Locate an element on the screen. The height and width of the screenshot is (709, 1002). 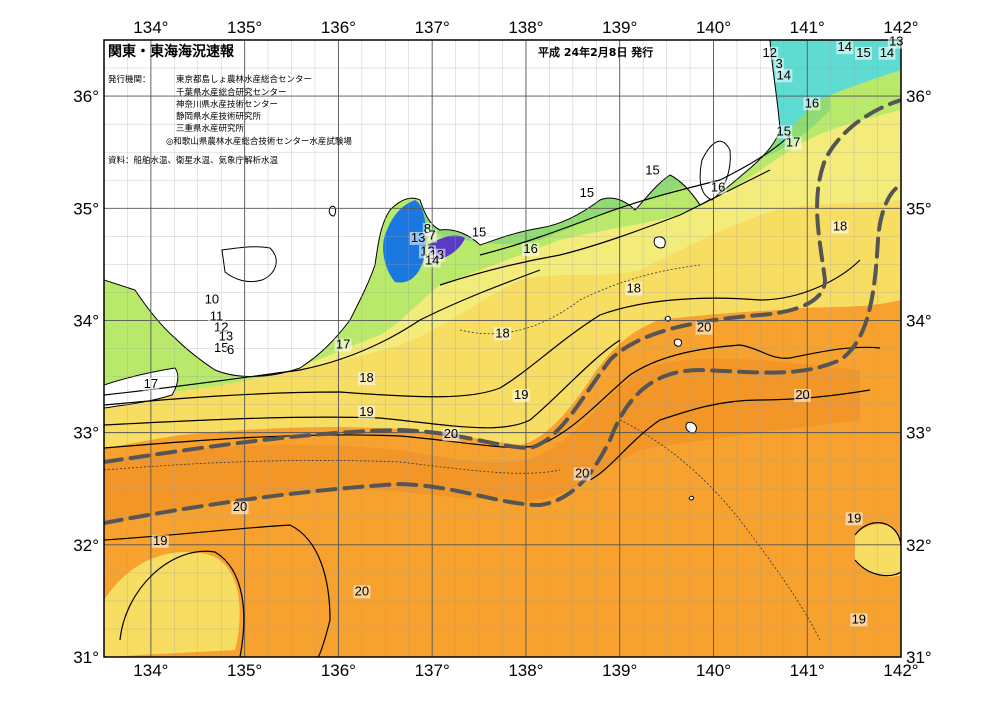
longitude-labels-top: 134° 135° 136° 137° 138° 139° 140° 141° 142° is located at coordinates (525, 27).